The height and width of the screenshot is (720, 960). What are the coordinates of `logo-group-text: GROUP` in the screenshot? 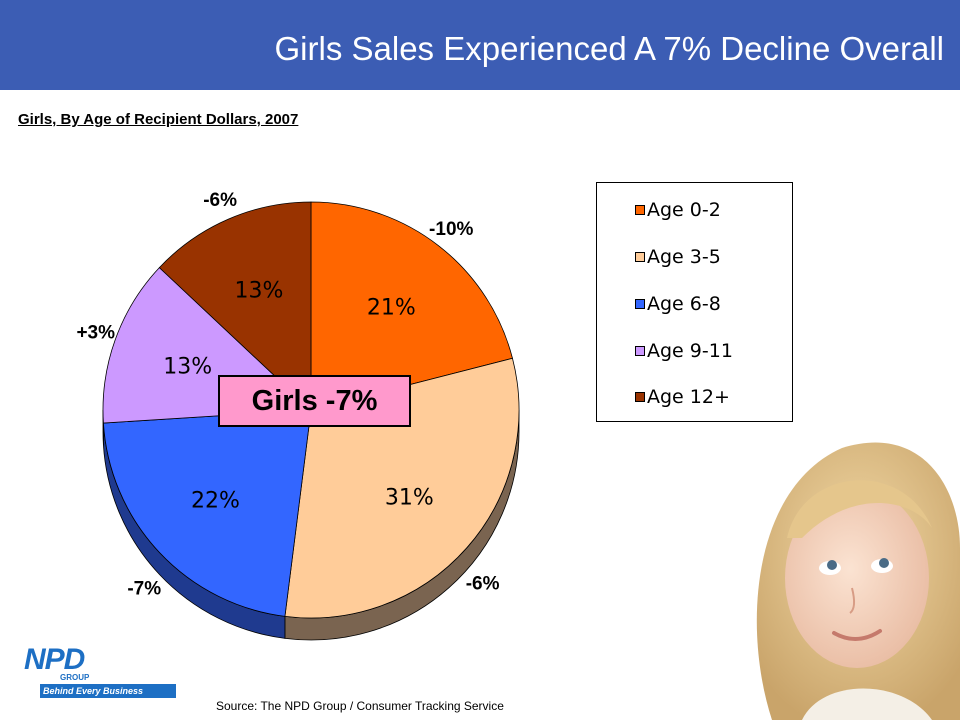 It's located at (75, 677).